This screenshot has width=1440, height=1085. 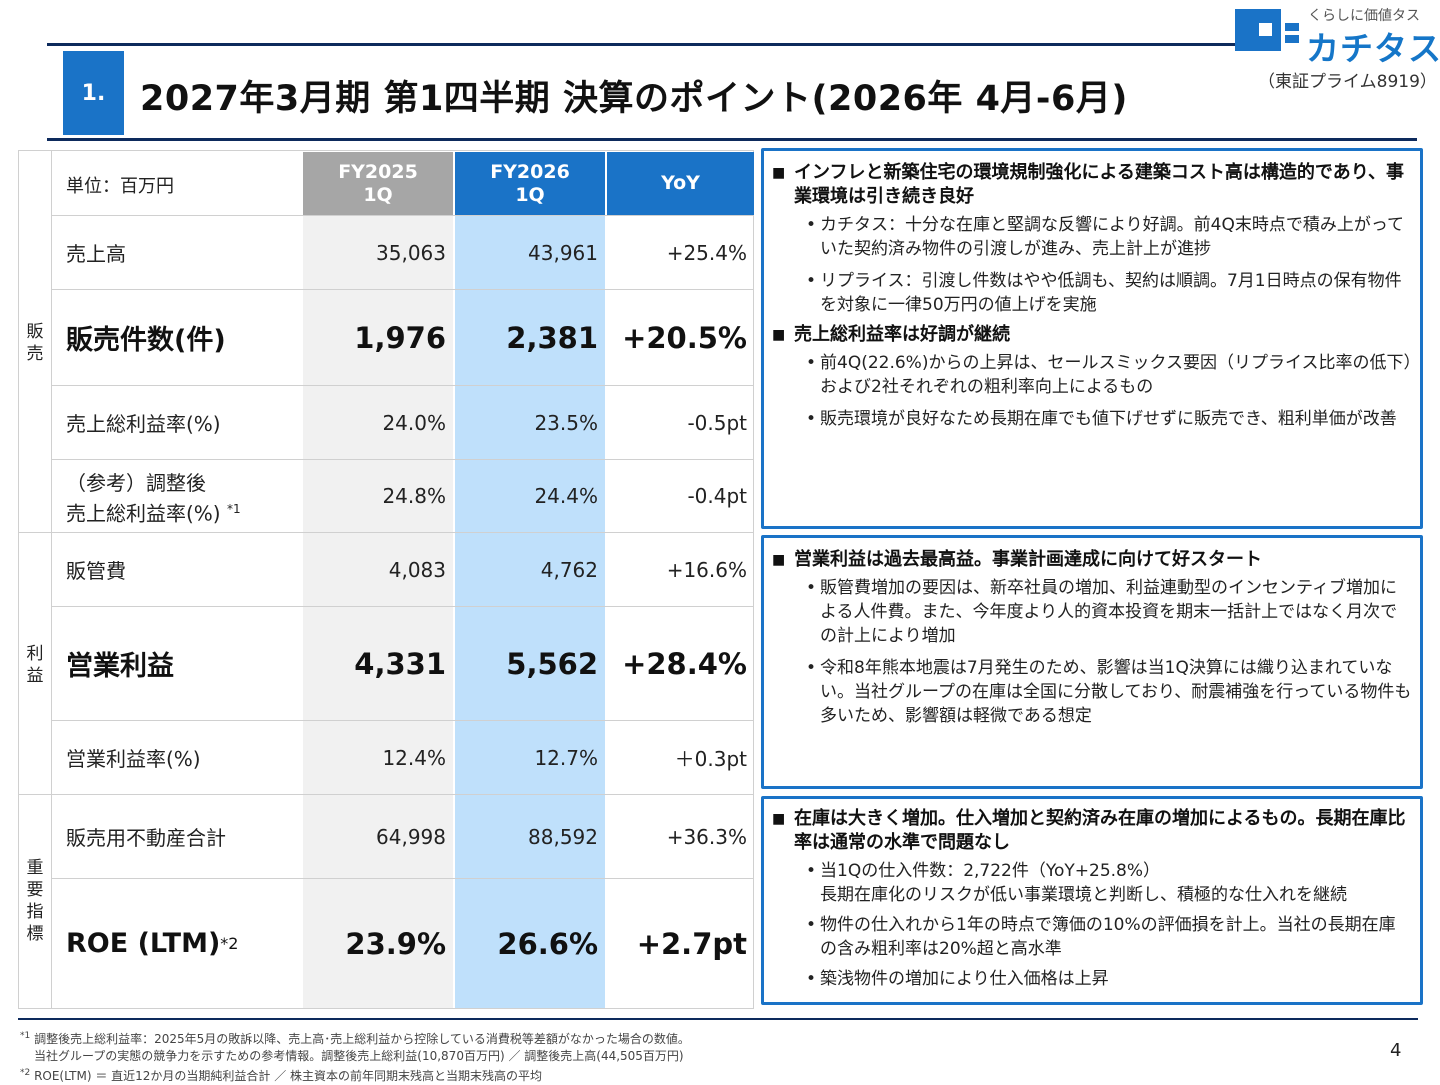 What do you see at coordinates (717, 496) in the screenshot?
I see `cell-yoy: -0.4pt` at bounding box center [717, 496].